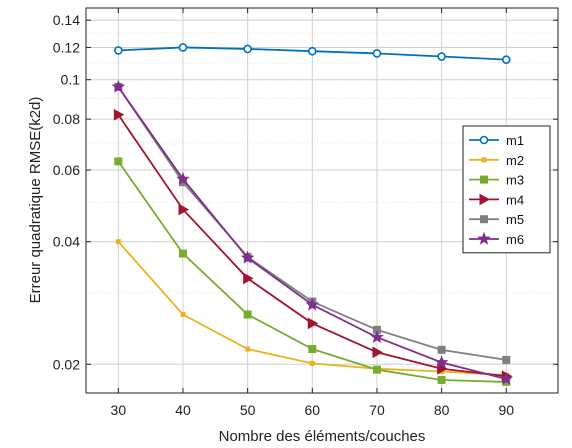  Describe the element at coordinates (66, 47) in the screenshot. I see `y-tick-label: 0.12` at that location.